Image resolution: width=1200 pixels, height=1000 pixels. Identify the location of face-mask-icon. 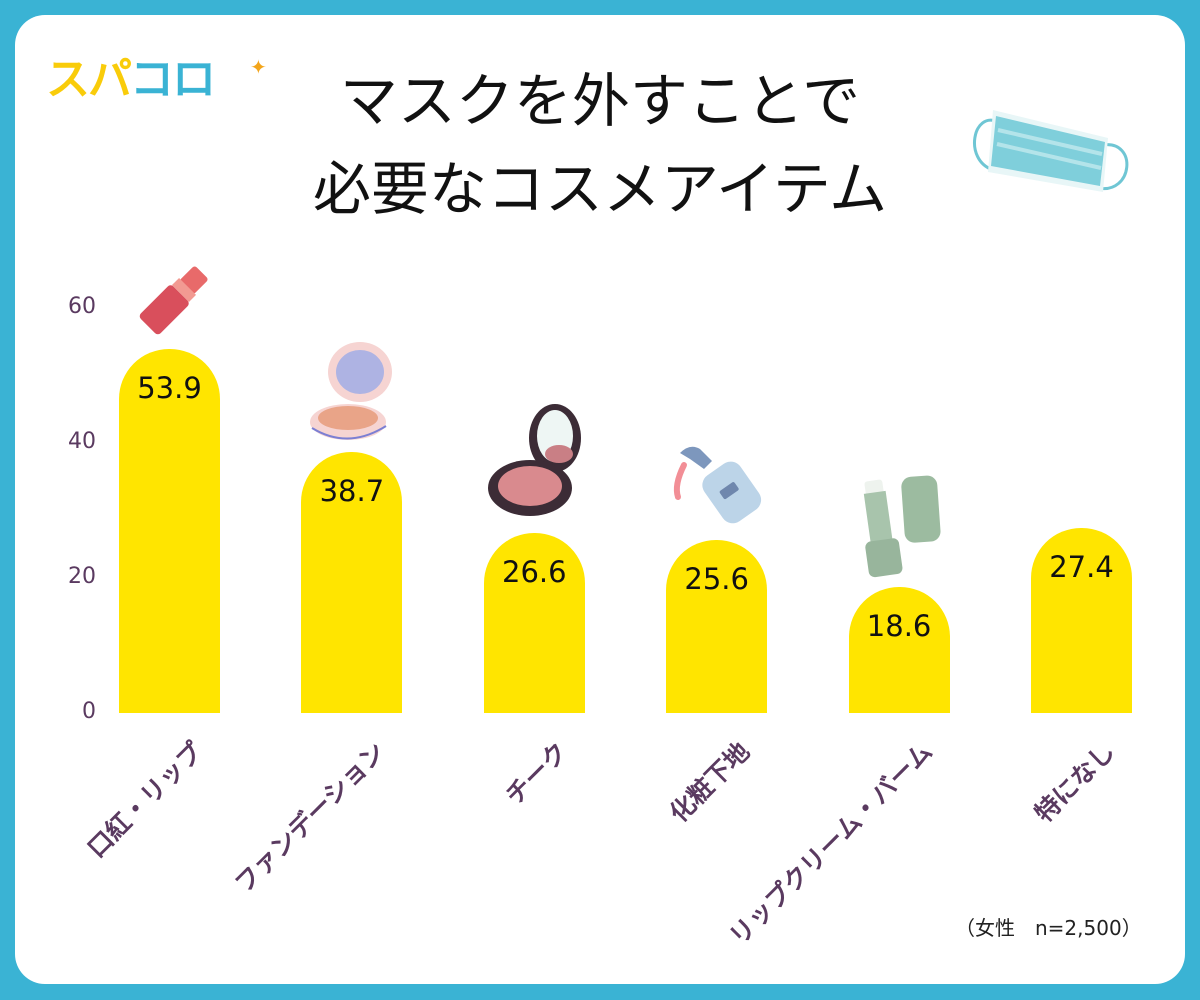
(1051, 151).